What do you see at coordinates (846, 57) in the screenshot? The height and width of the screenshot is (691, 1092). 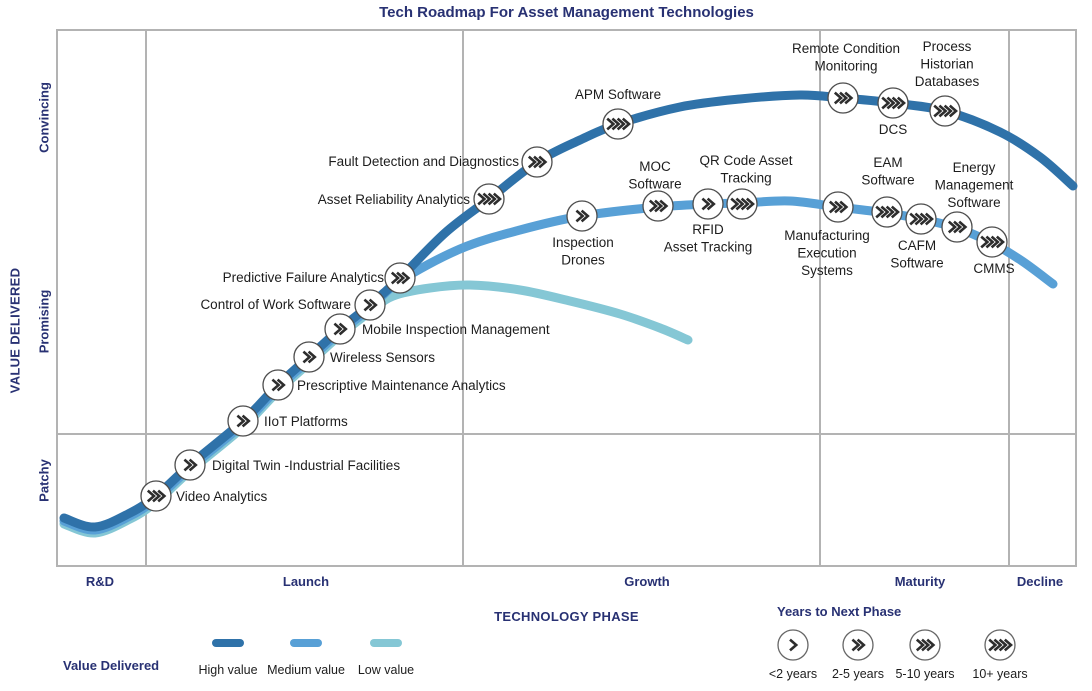 I see `tech-label-remote-condition-monitoring: Remote Condition Monitoring` at bounding box center [846, 57].